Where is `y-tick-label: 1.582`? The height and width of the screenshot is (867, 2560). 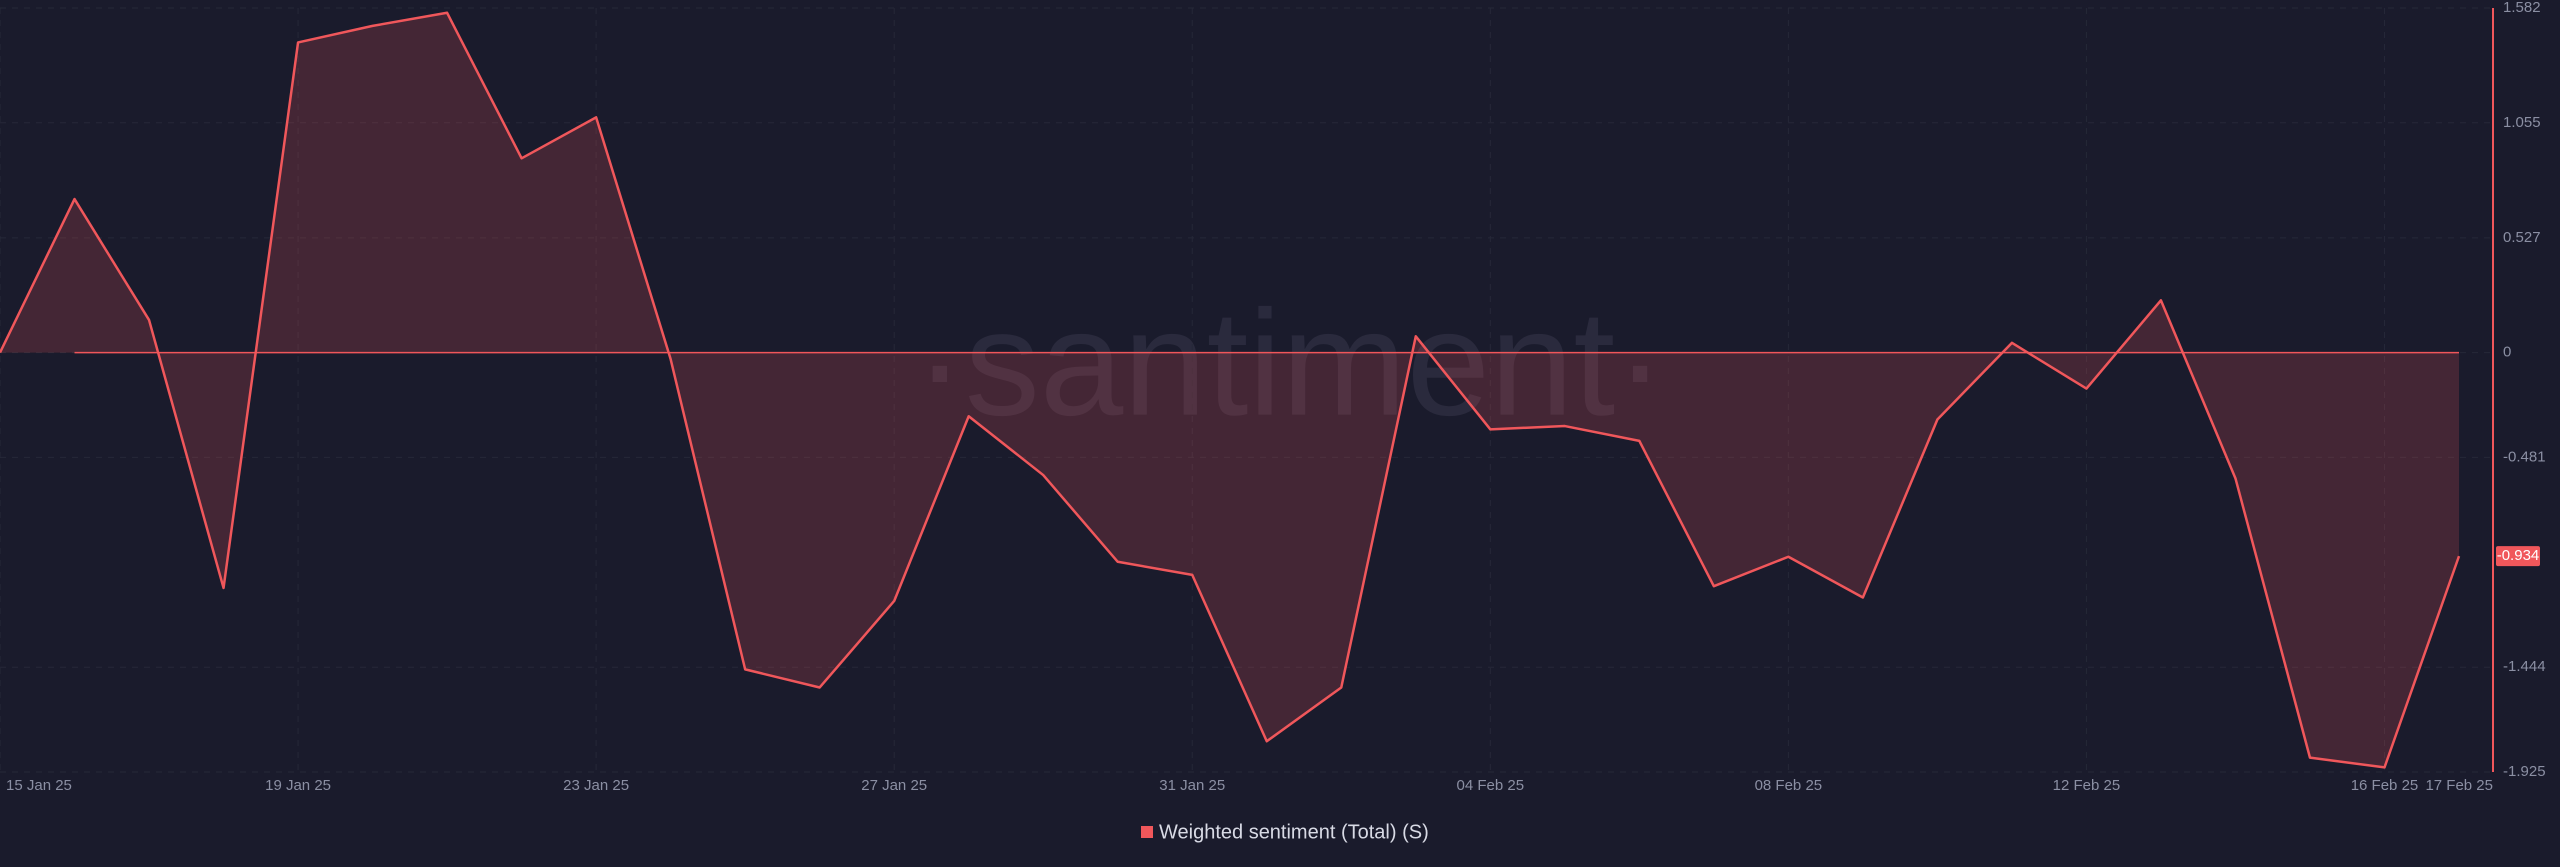
y-tick-label: 1.582 is located at coordinates (2522, 8).